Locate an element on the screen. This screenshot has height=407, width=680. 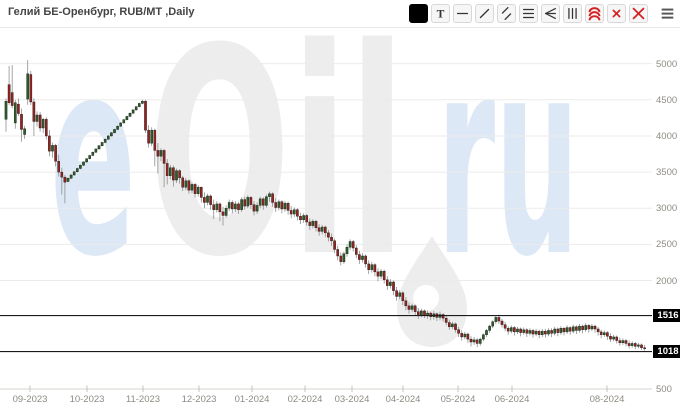
remove-all-button is located at coordinates (638, 13).